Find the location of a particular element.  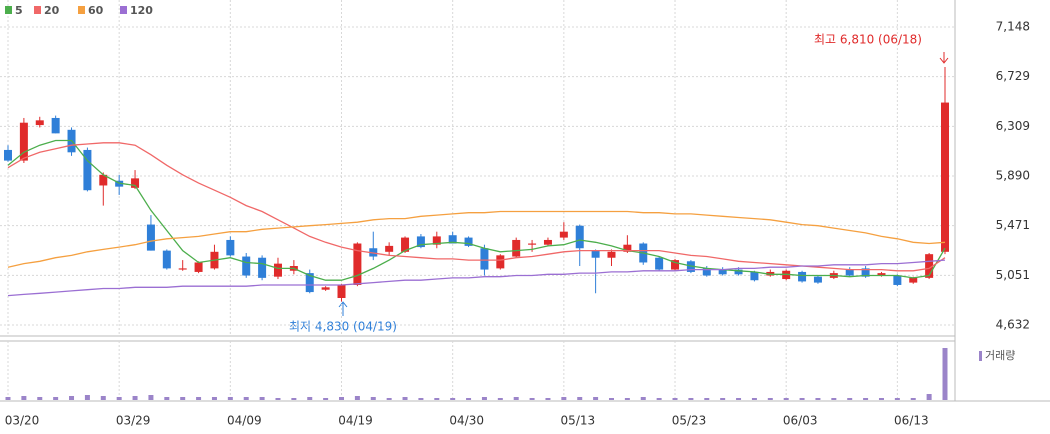

high-arrow is located at coordinates (944, 58).